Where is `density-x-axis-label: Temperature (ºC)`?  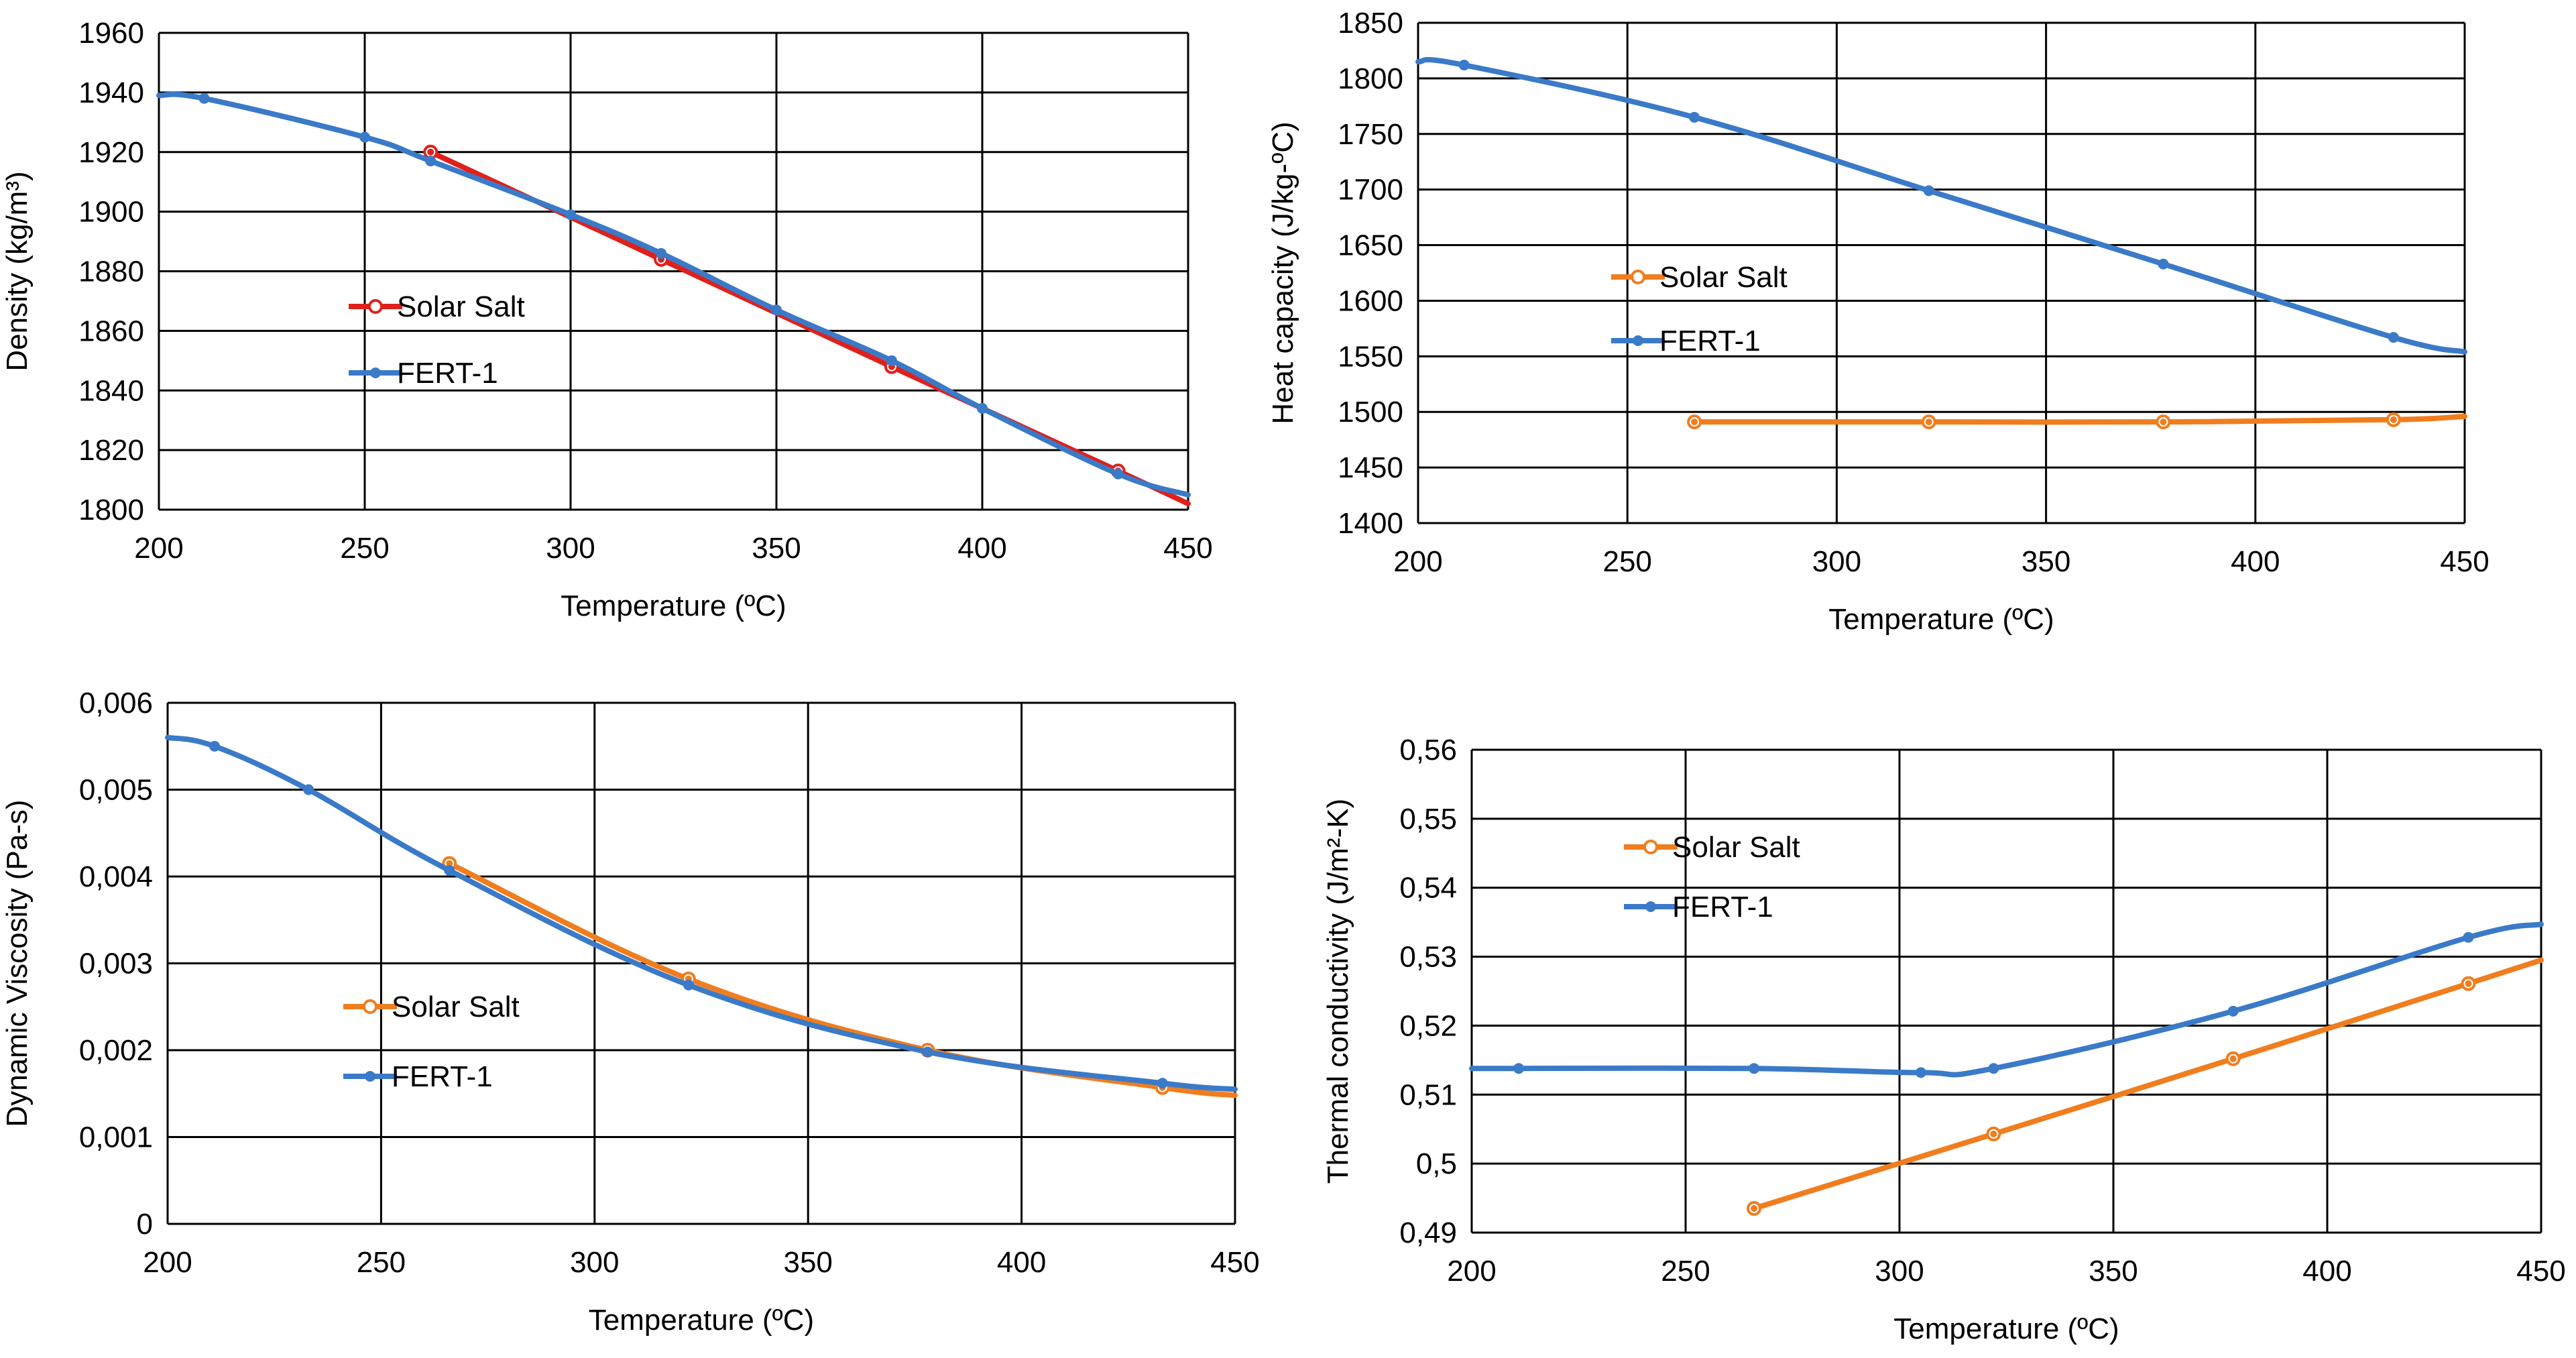
density-x-axis-label: Temperature (ºC) is located at coordinates (673, 605).